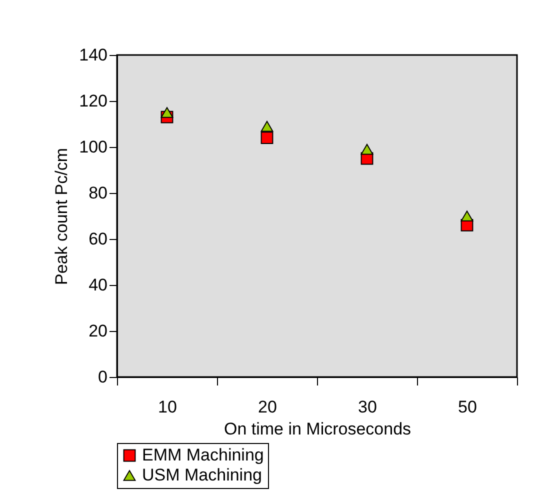 The height and width of the screenshot is (499, 540). What do you see at coordinates (62, 217) in the screenshot?
I see `y-axis-title: Peak count Pc/cm` at bounding box center [62, 217].